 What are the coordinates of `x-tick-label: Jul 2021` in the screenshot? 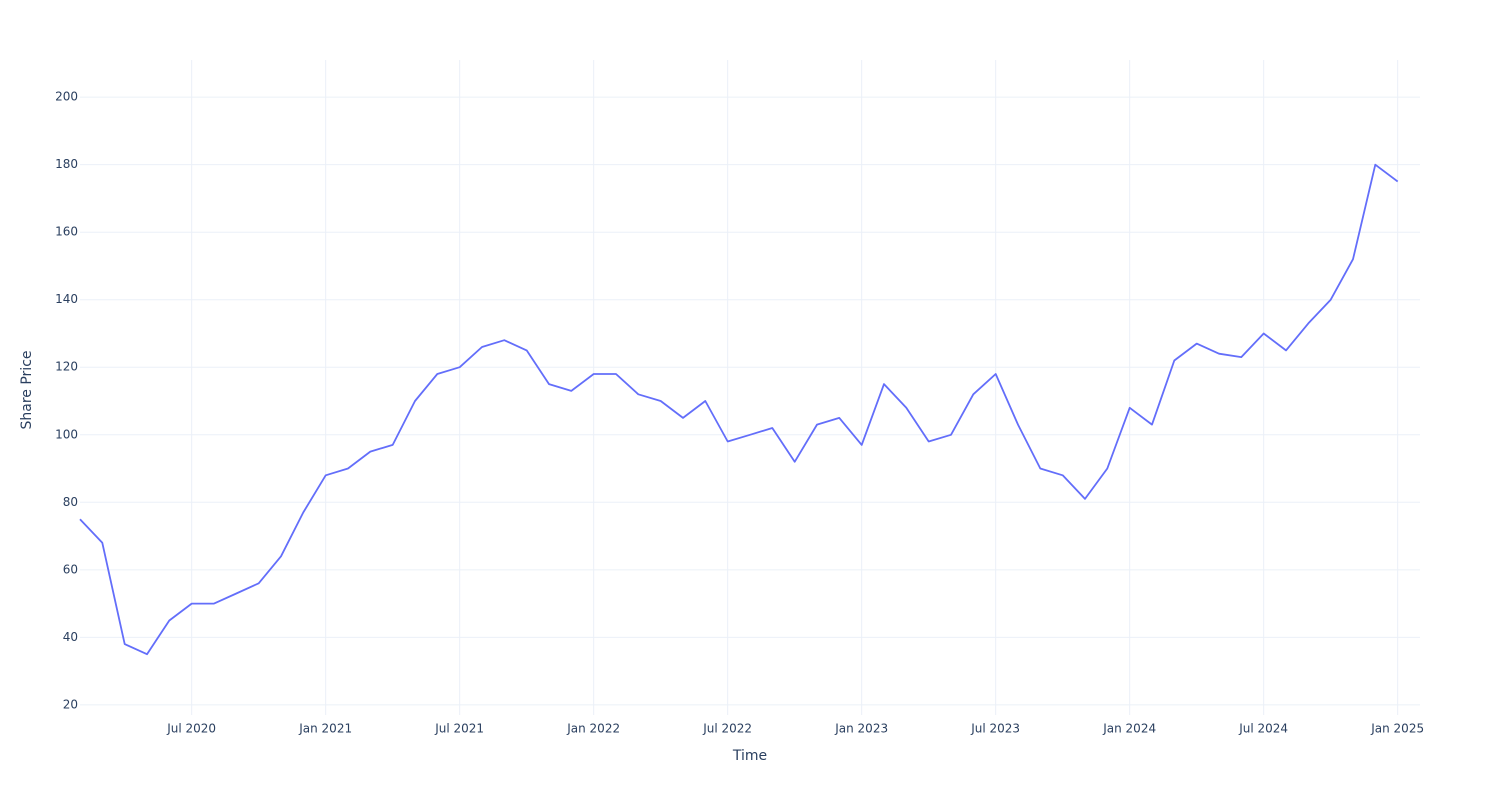 It's located at (459, 729).